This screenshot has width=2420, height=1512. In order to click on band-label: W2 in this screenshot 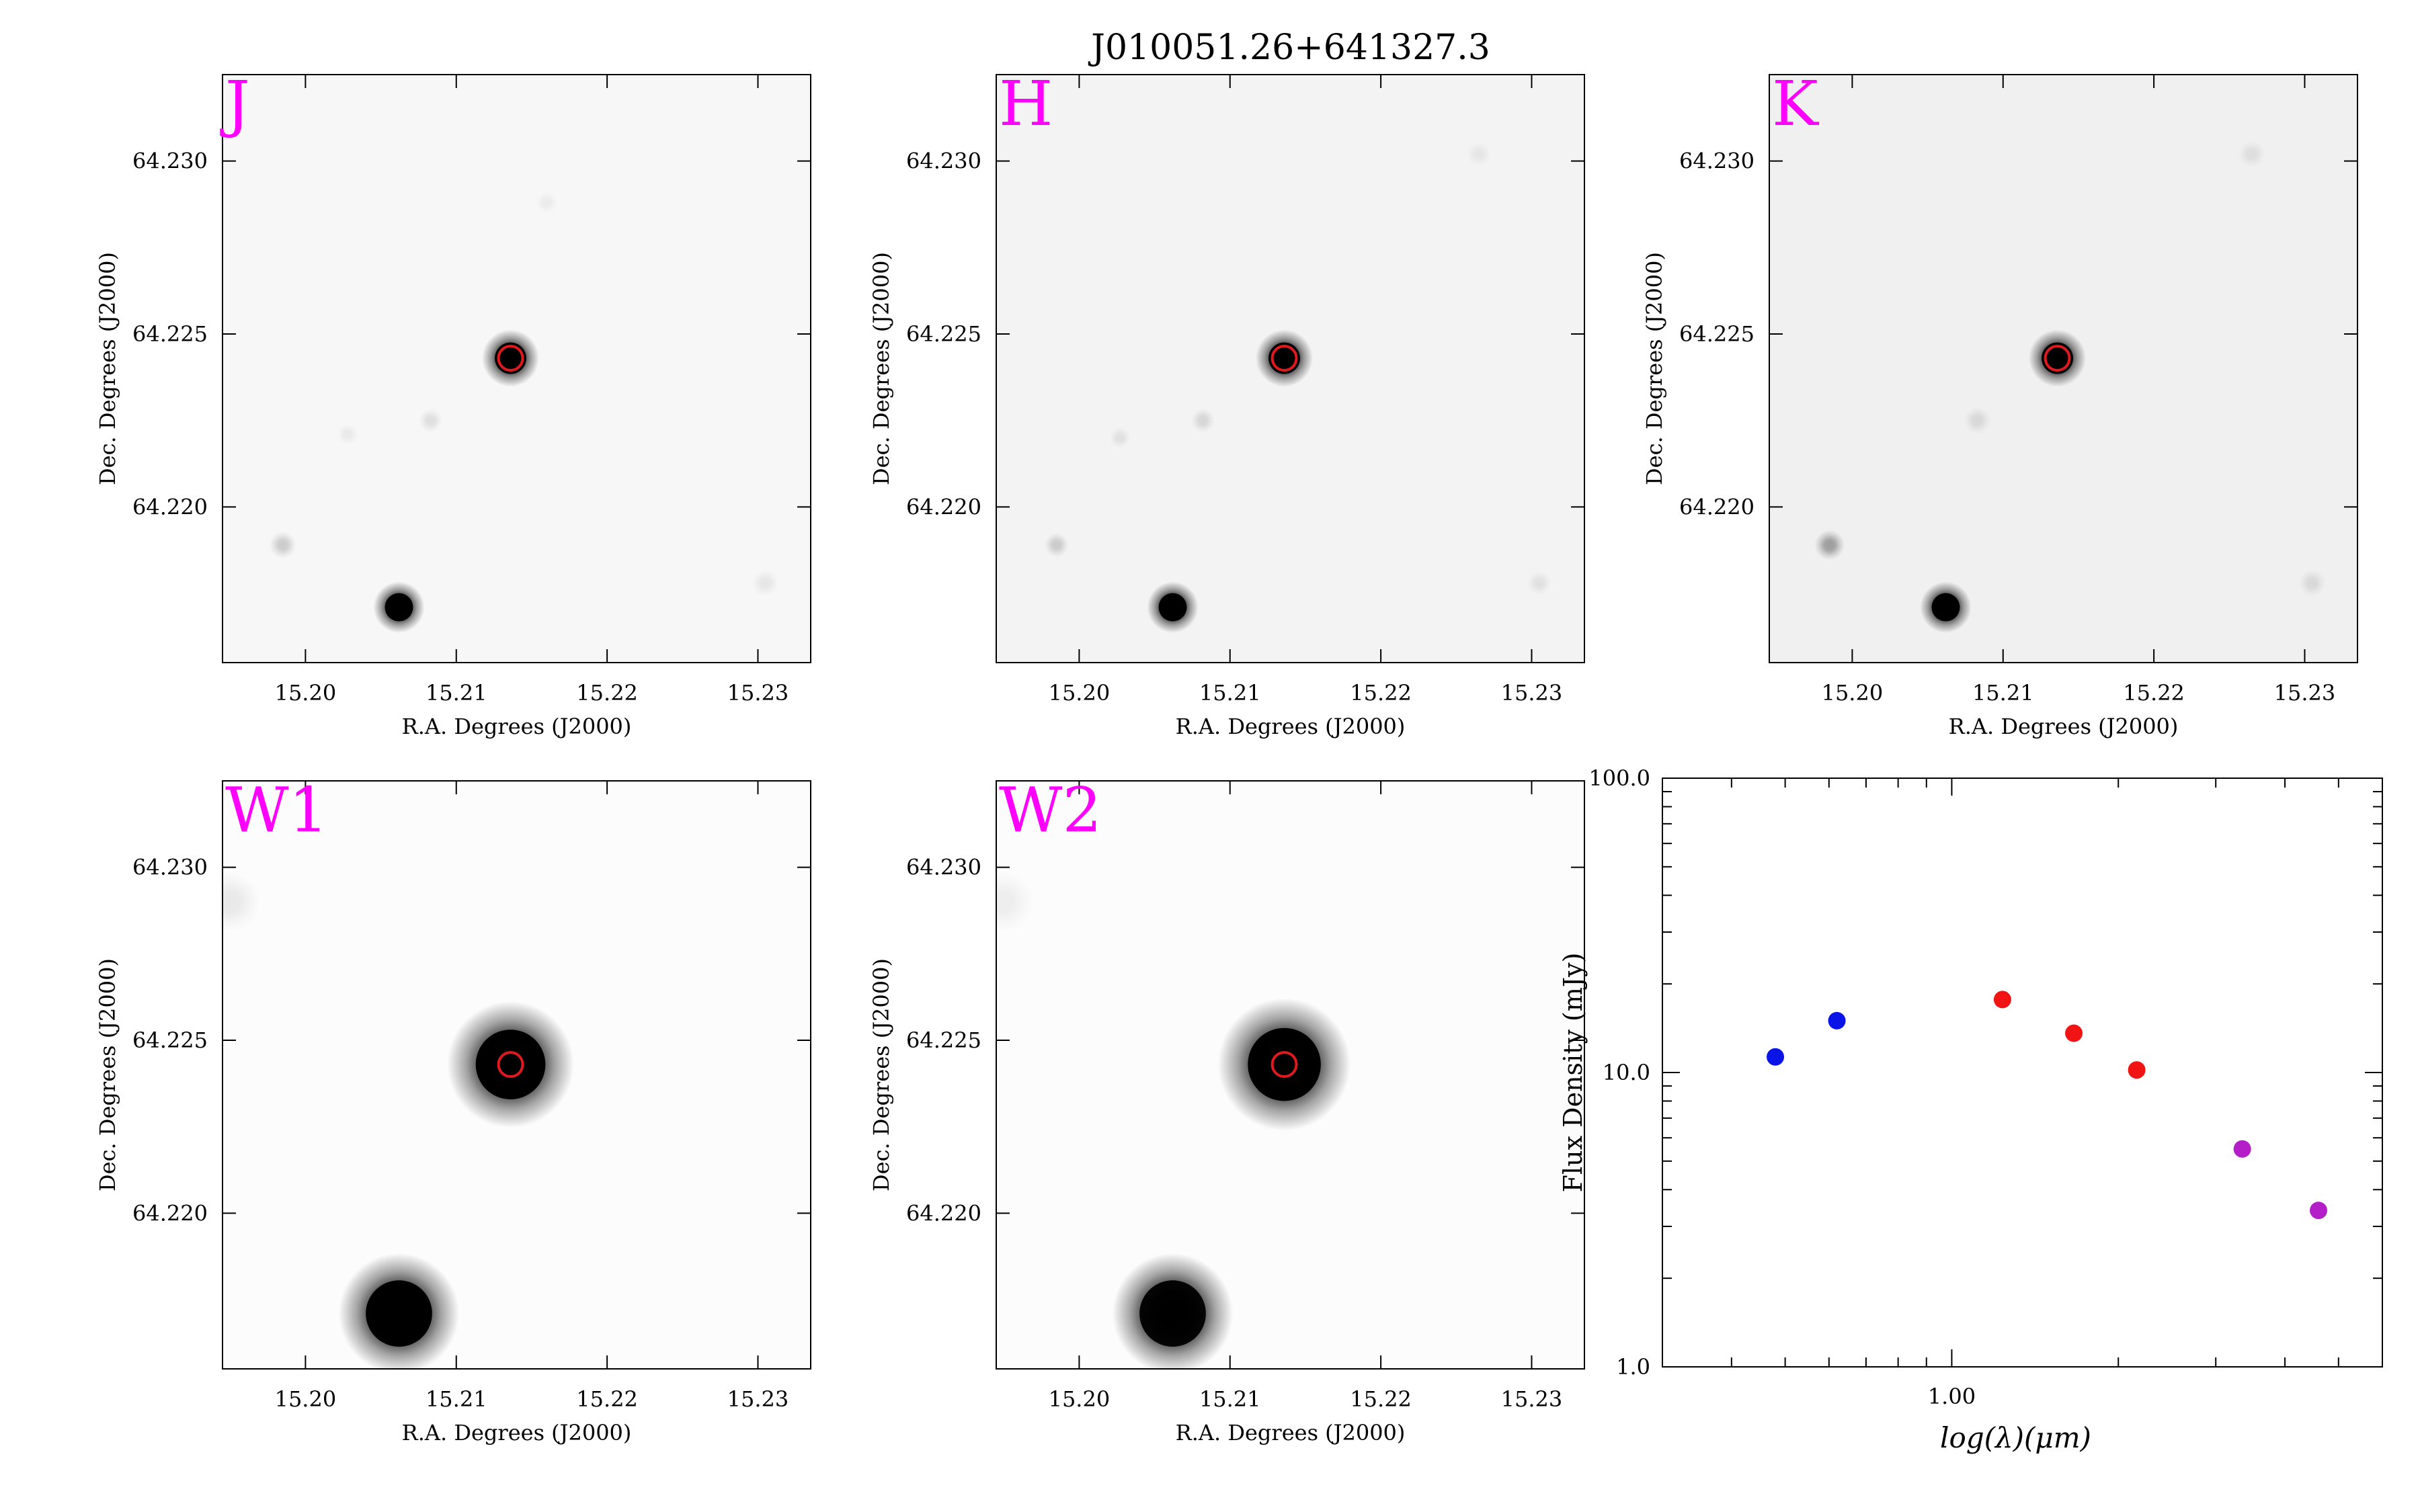, I will do `click(1050, 810)`.